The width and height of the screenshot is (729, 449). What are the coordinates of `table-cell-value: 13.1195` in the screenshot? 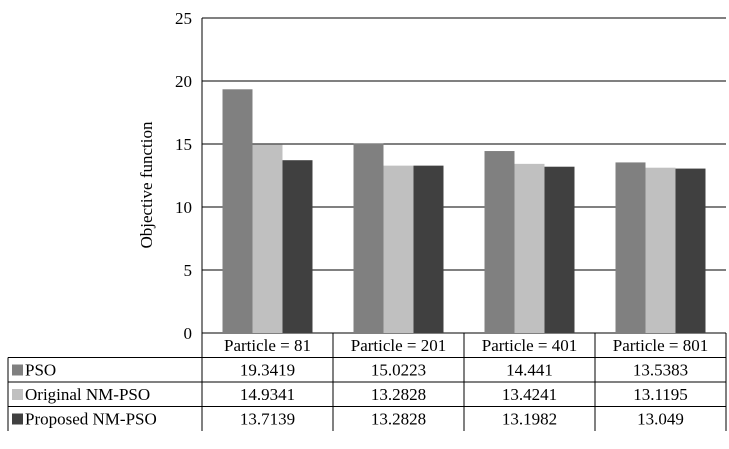 It's located at (660, 394).